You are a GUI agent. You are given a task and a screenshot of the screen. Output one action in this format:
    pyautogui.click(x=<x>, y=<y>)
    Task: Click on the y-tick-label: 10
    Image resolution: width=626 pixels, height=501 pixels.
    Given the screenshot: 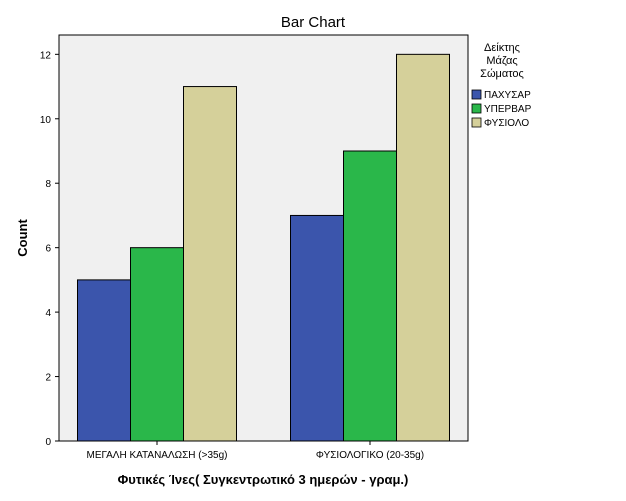 What is the action you would take?
    pyautogui.click(x=46, y=120)
    